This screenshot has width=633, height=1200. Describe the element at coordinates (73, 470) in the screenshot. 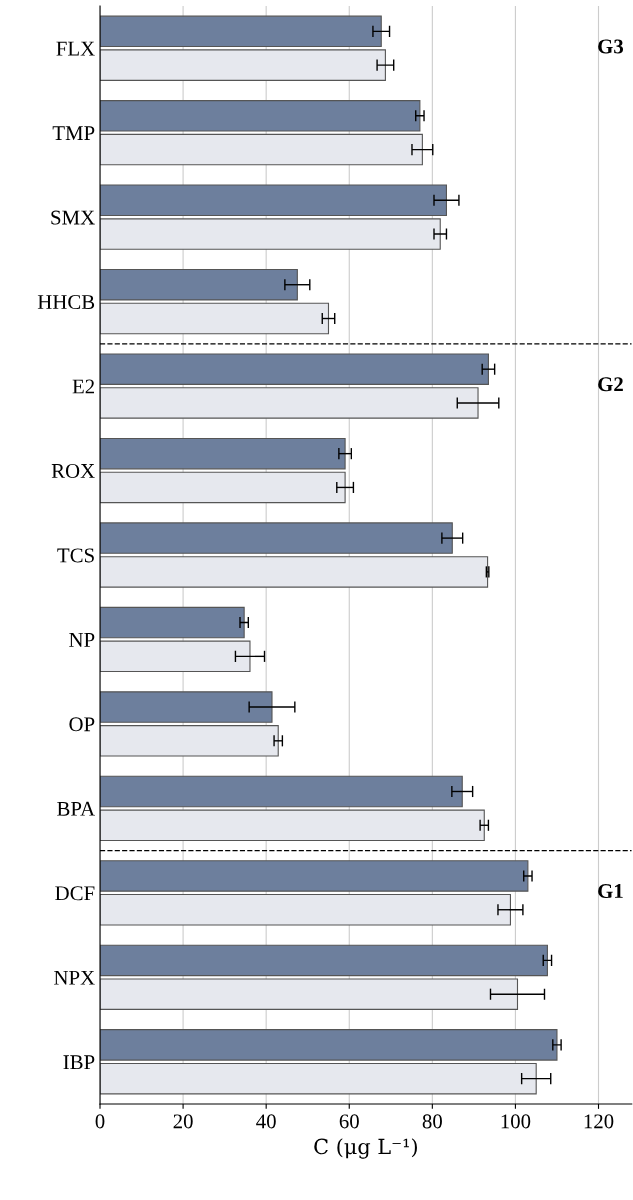

I see `y-tick-label: ROX` at that location.